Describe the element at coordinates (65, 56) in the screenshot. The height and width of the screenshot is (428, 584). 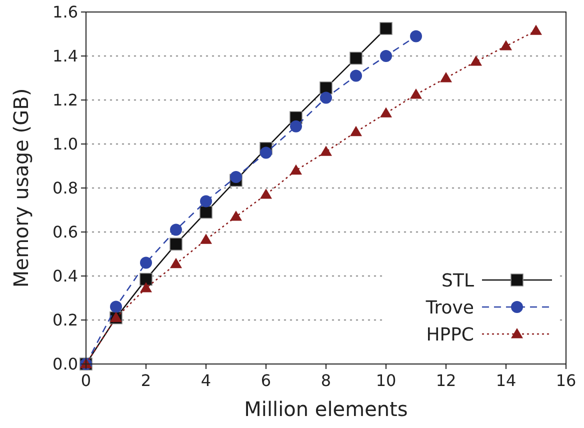
I see `y-tick-label: 1.4` at that location.